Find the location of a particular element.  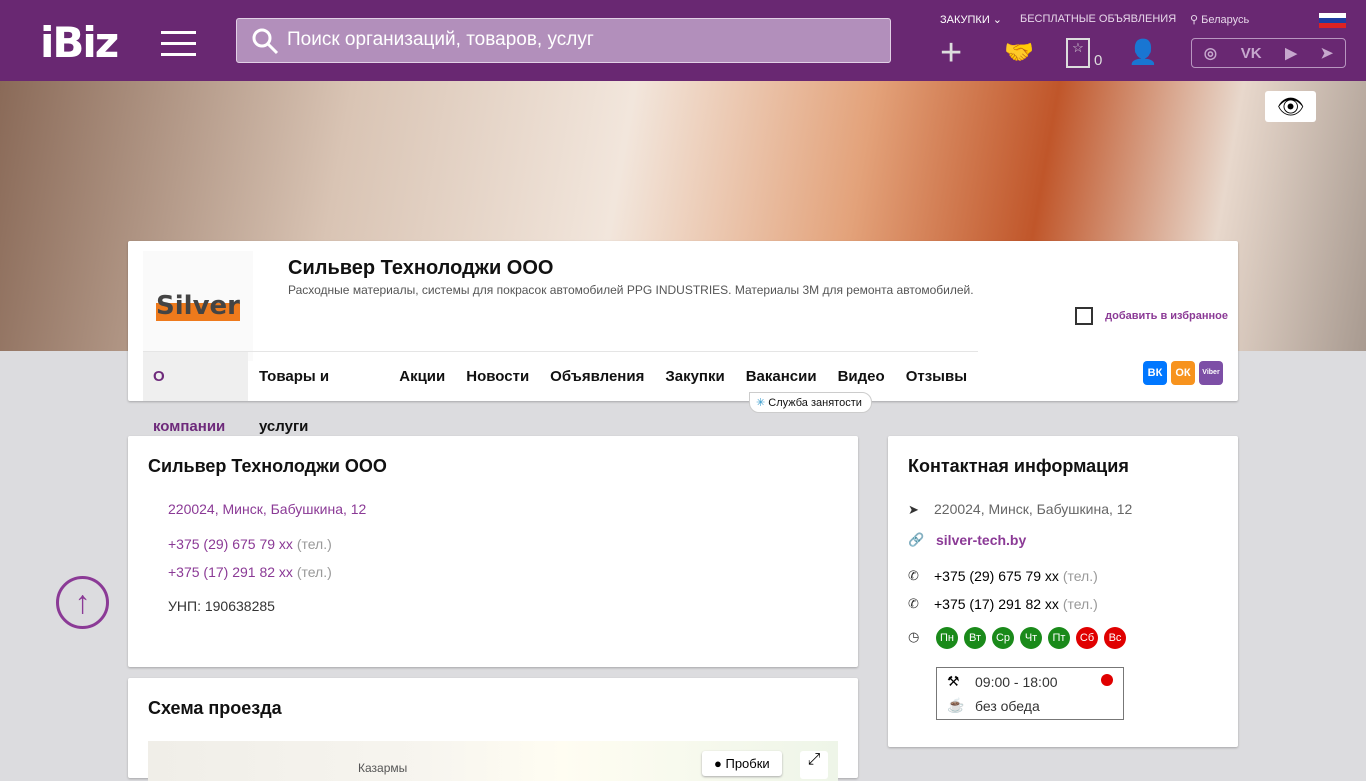

share-buttons: ВК ОК Viber is located at coordinates (1183, 373).